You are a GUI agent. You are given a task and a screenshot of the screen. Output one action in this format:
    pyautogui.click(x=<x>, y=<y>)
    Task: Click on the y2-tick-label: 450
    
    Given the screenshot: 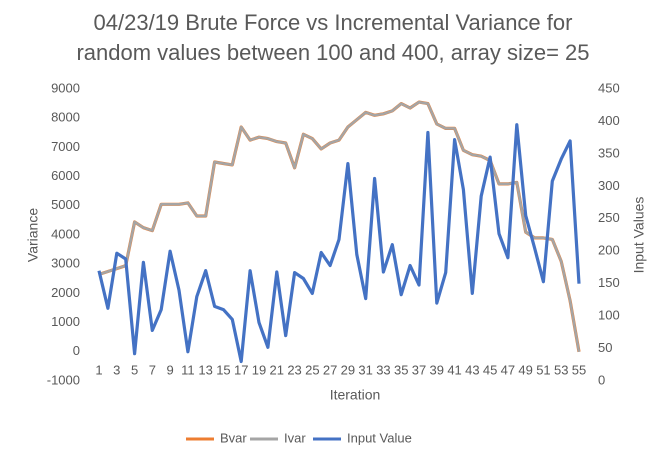 What is the action you would take?
    pyautogui.click(x=609, y=87)
    